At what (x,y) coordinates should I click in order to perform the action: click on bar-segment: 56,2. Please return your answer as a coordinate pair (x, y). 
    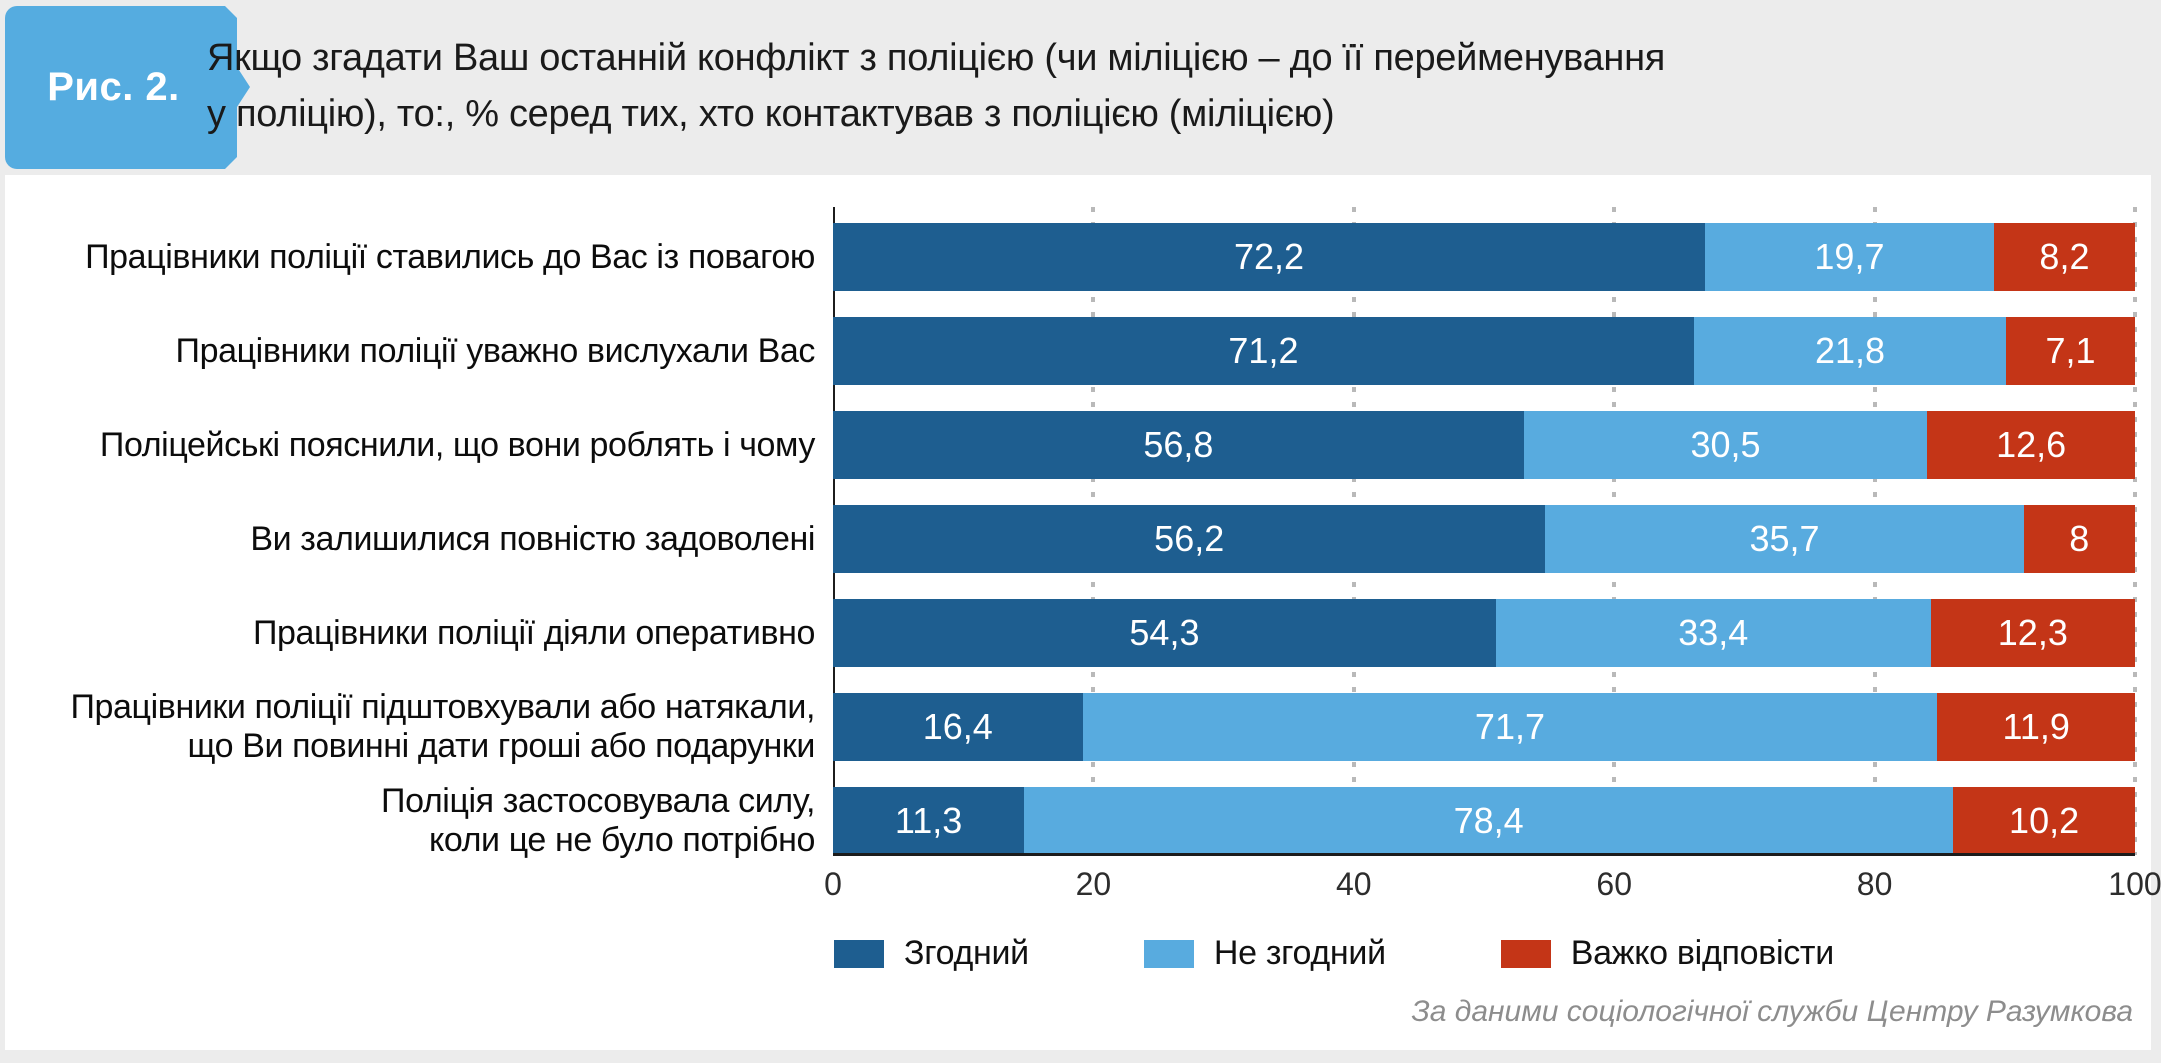
    Looking at the image, I should click on (1189, 539).